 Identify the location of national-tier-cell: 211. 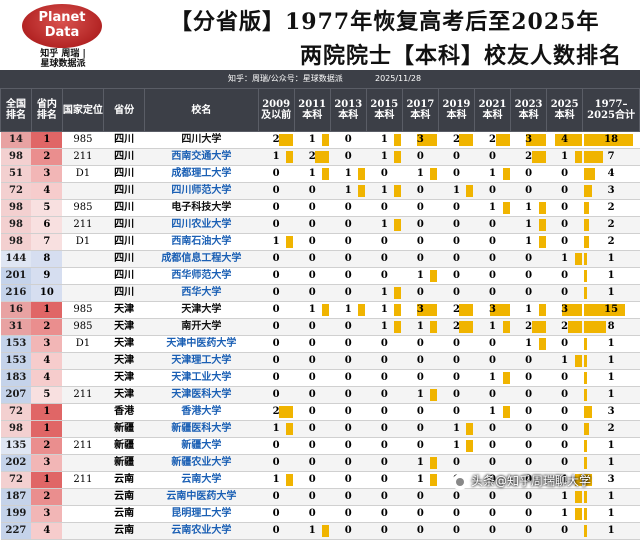
(83, 225).